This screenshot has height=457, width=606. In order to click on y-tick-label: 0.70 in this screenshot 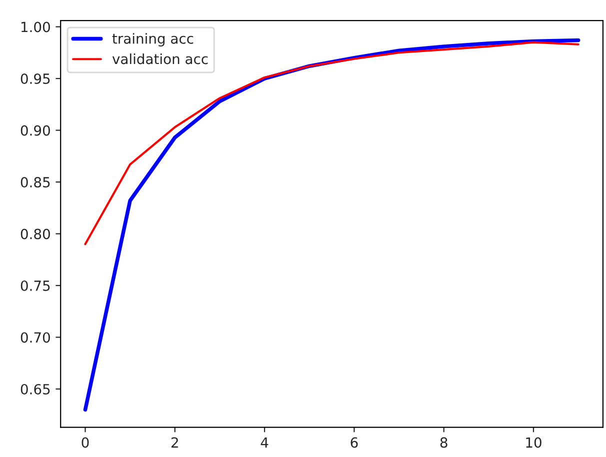, I will do `click(35, 337)`.